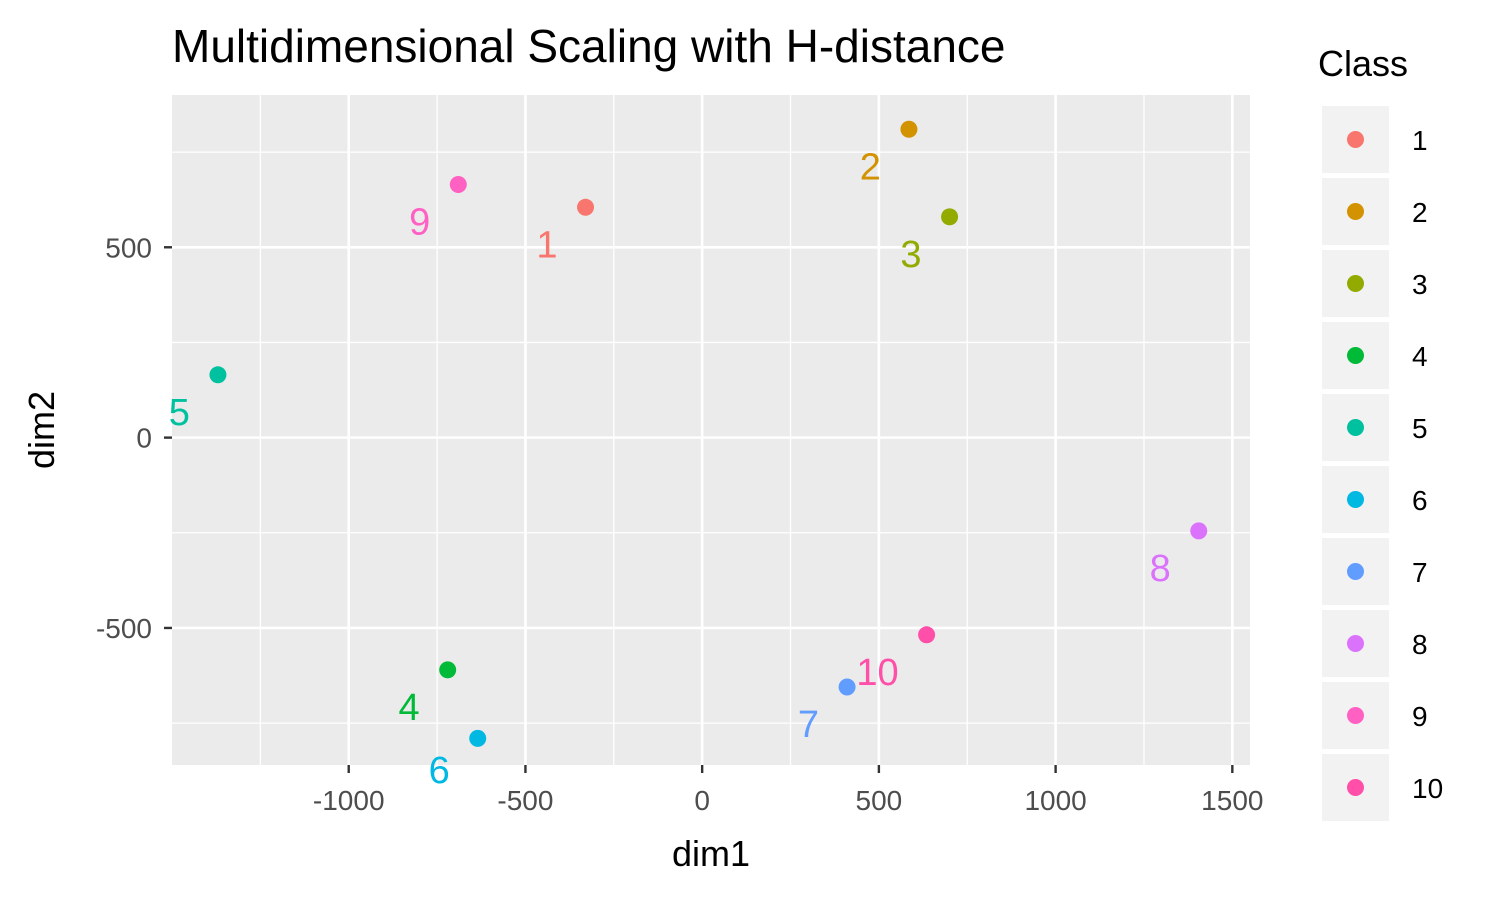 This screenshot has height=900, width=1500. I want to click on legend-label: 9, so click(1420, 716).